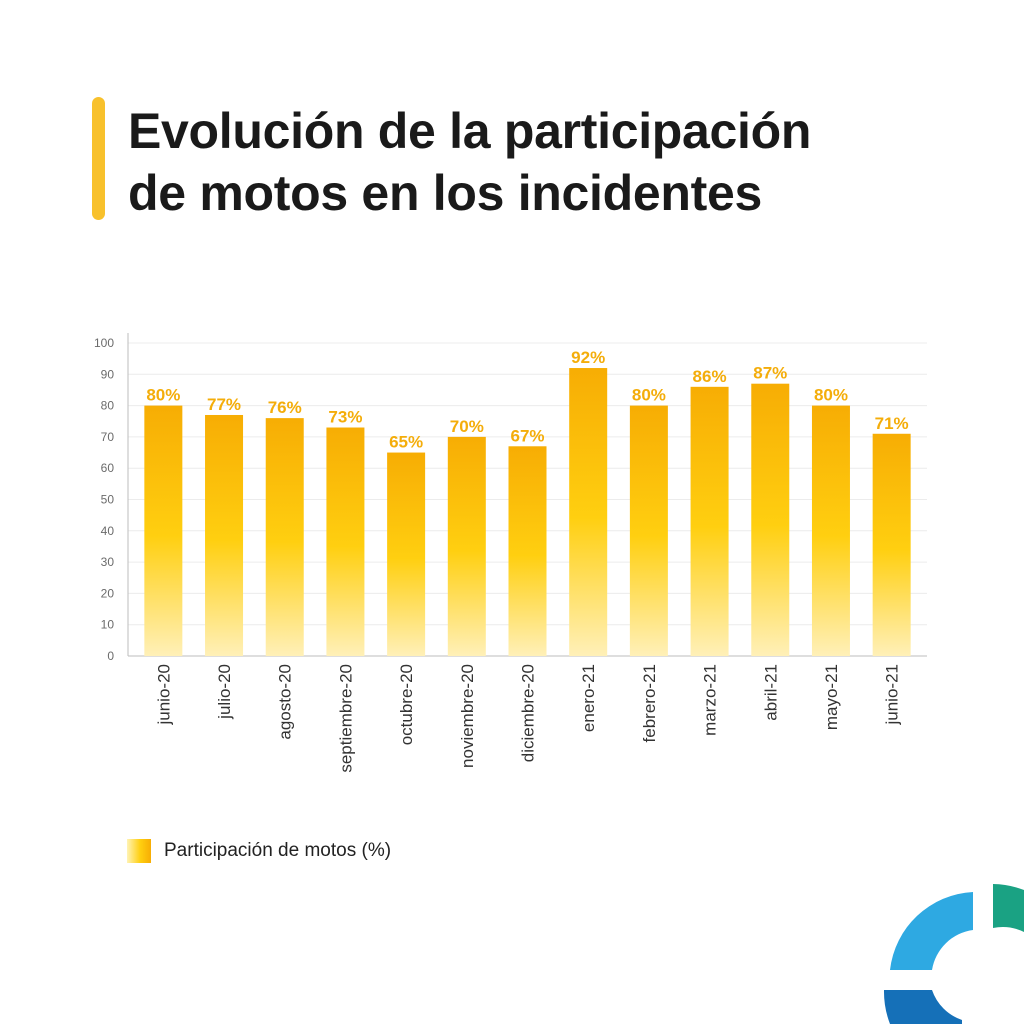 The height and width of the screenshot is (1024, 1024). Describe the element at coordinates (108, 374) in the screenshot. I see `y-tick-label: 90` at that location.